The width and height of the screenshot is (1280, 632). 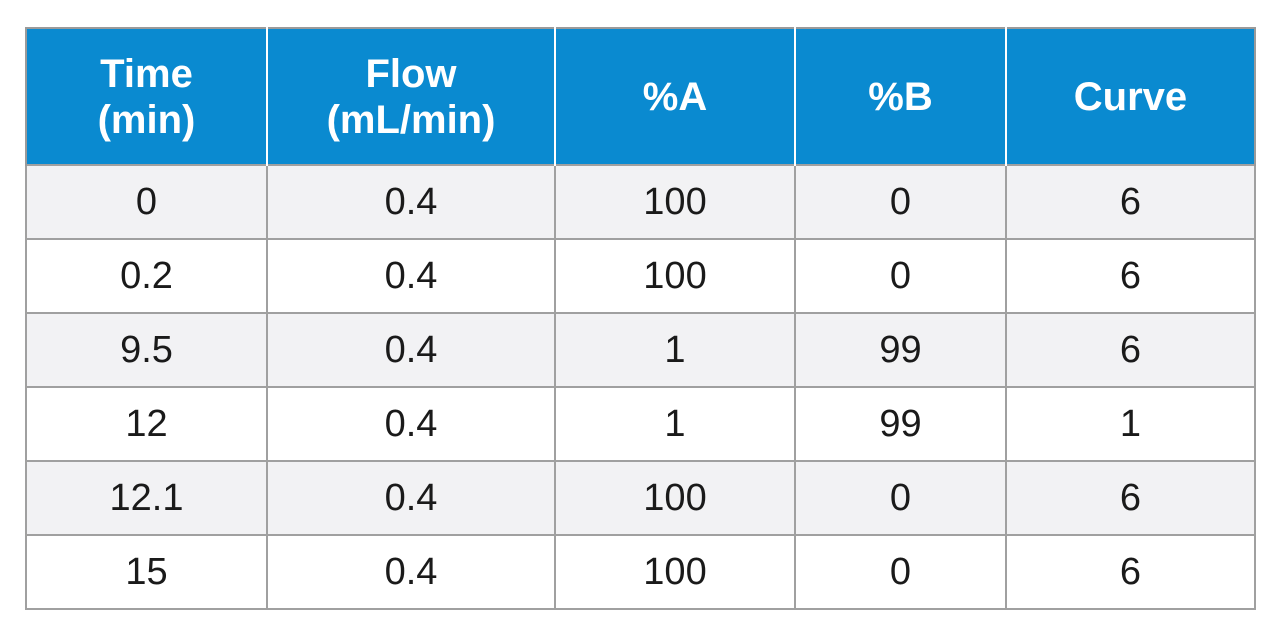 What do you see at coordinates (1130, 424) in the screenshot?
I see `cell-curve: 1` at bounding box center [1130, 424].